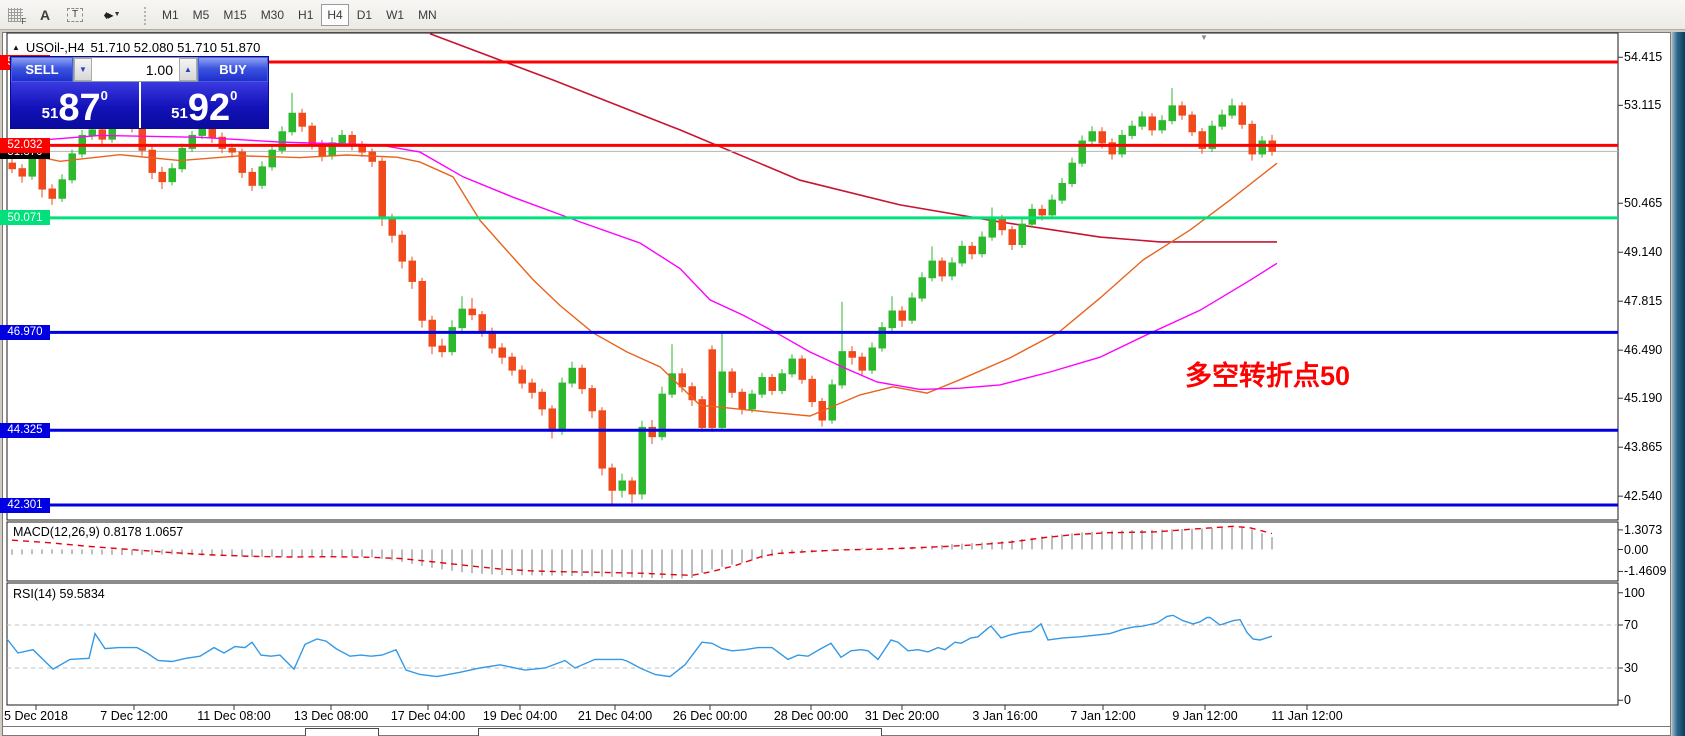  I want to click on chart-text-annotation: 多空转折点50, so click(1268, 376).